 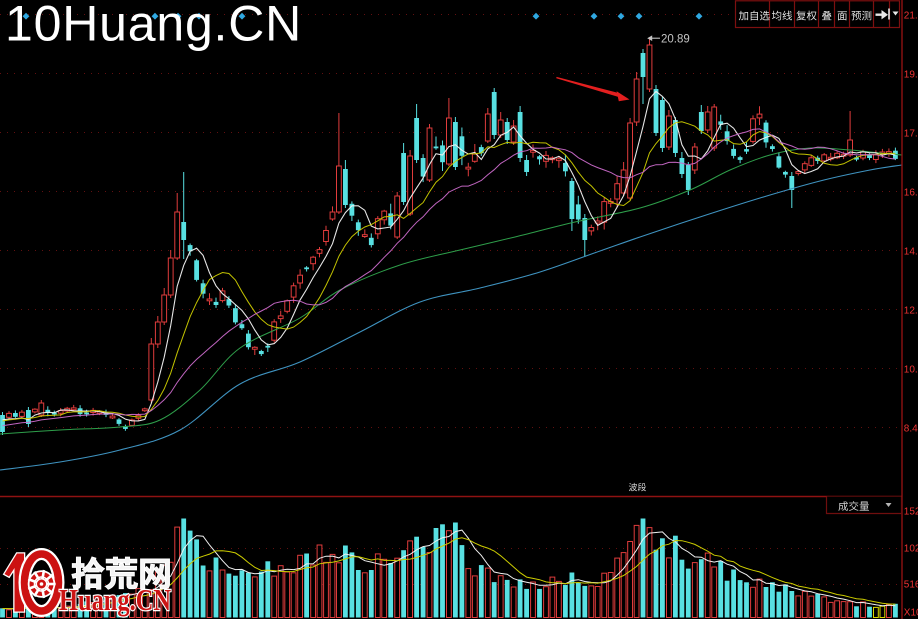 I want to click on svg-text: 102, so click(x=911, y=549).